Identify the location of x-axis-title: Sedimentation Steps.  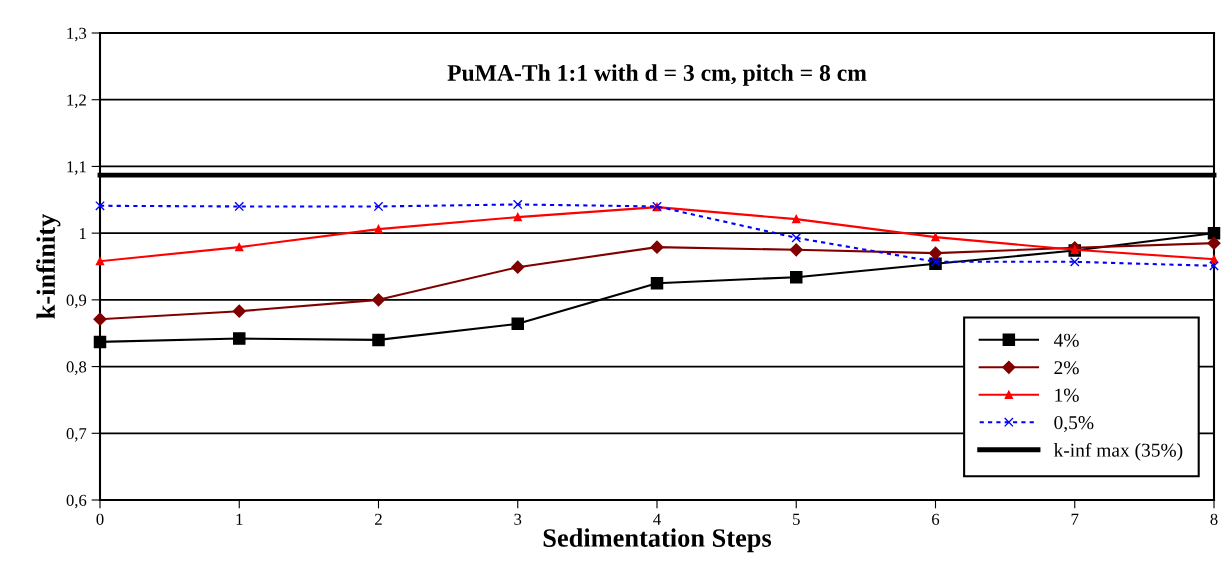
(657, 540).